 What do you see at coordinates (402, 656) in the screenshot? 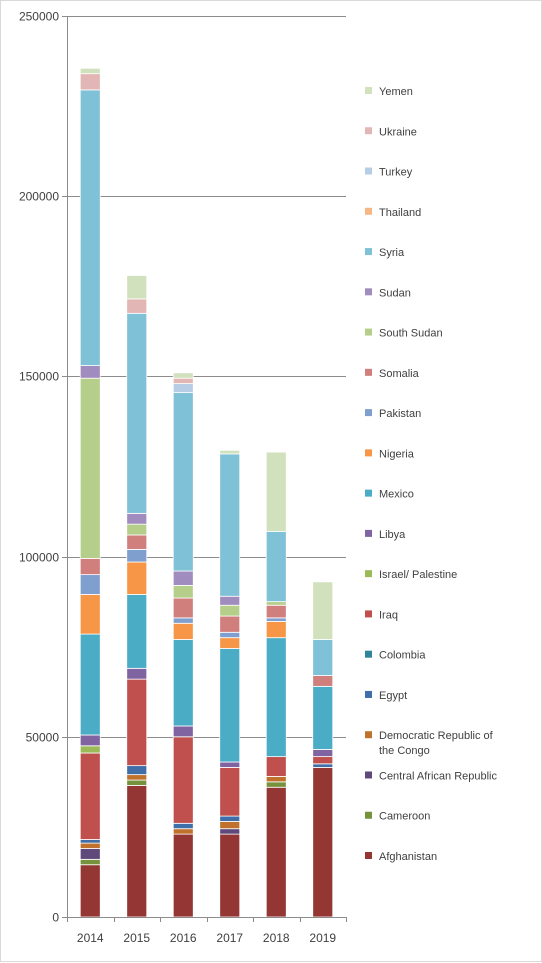
I see `legend-label-colombia: Colombia` at bounding box center [402, 656].